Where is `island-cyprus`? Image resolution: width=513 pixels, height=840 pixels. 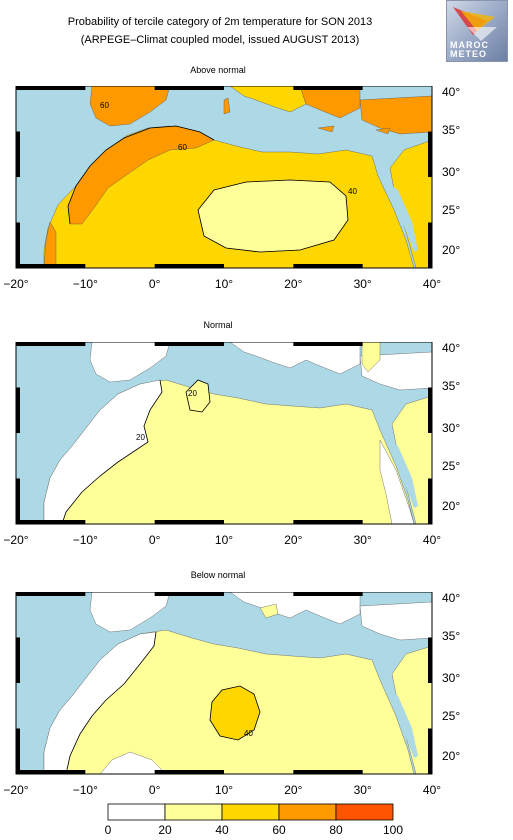
island-cyprus is located at coordinates (383, 131).